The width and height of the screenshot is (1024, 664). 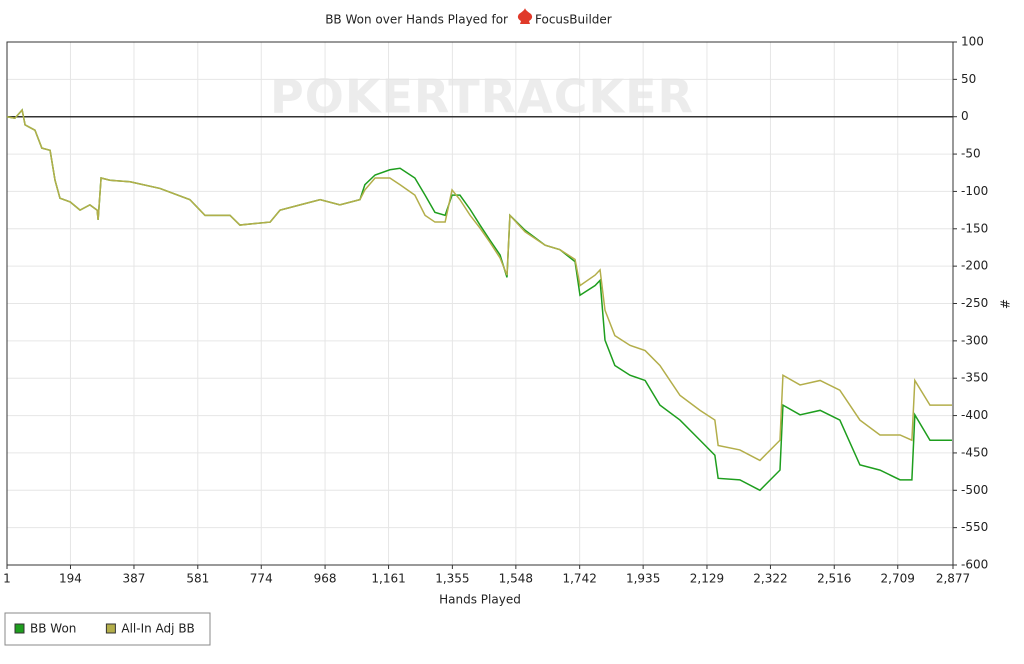 I want to click on player-icon, so click(x=525, y=16).